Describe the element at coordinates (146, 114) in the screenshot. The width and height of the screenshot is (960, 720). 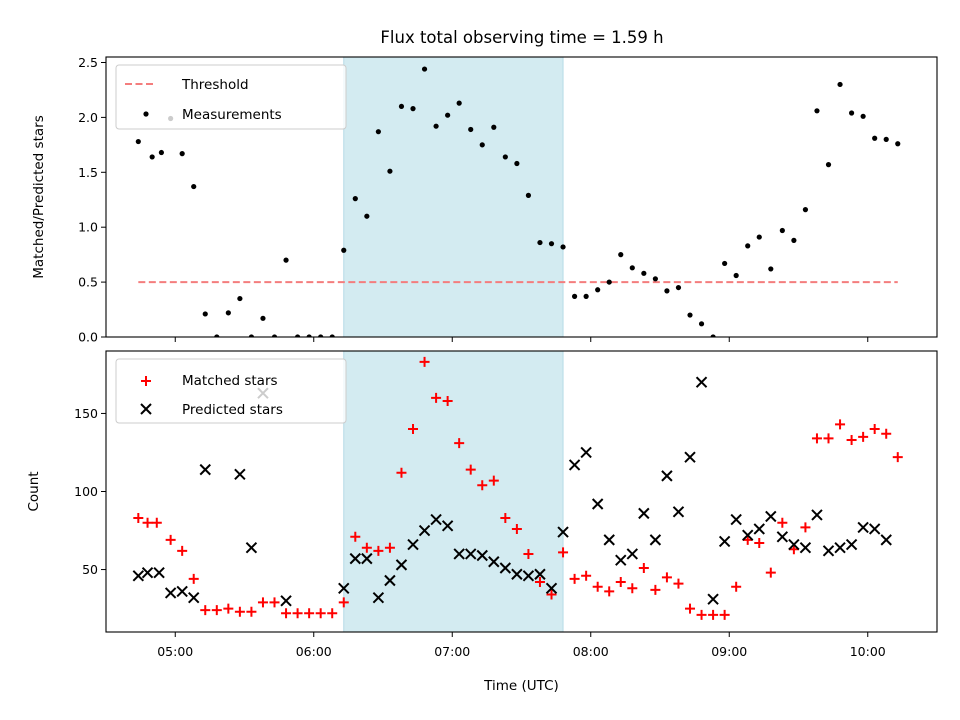
I see `legend-measurement-swatch` at that location.